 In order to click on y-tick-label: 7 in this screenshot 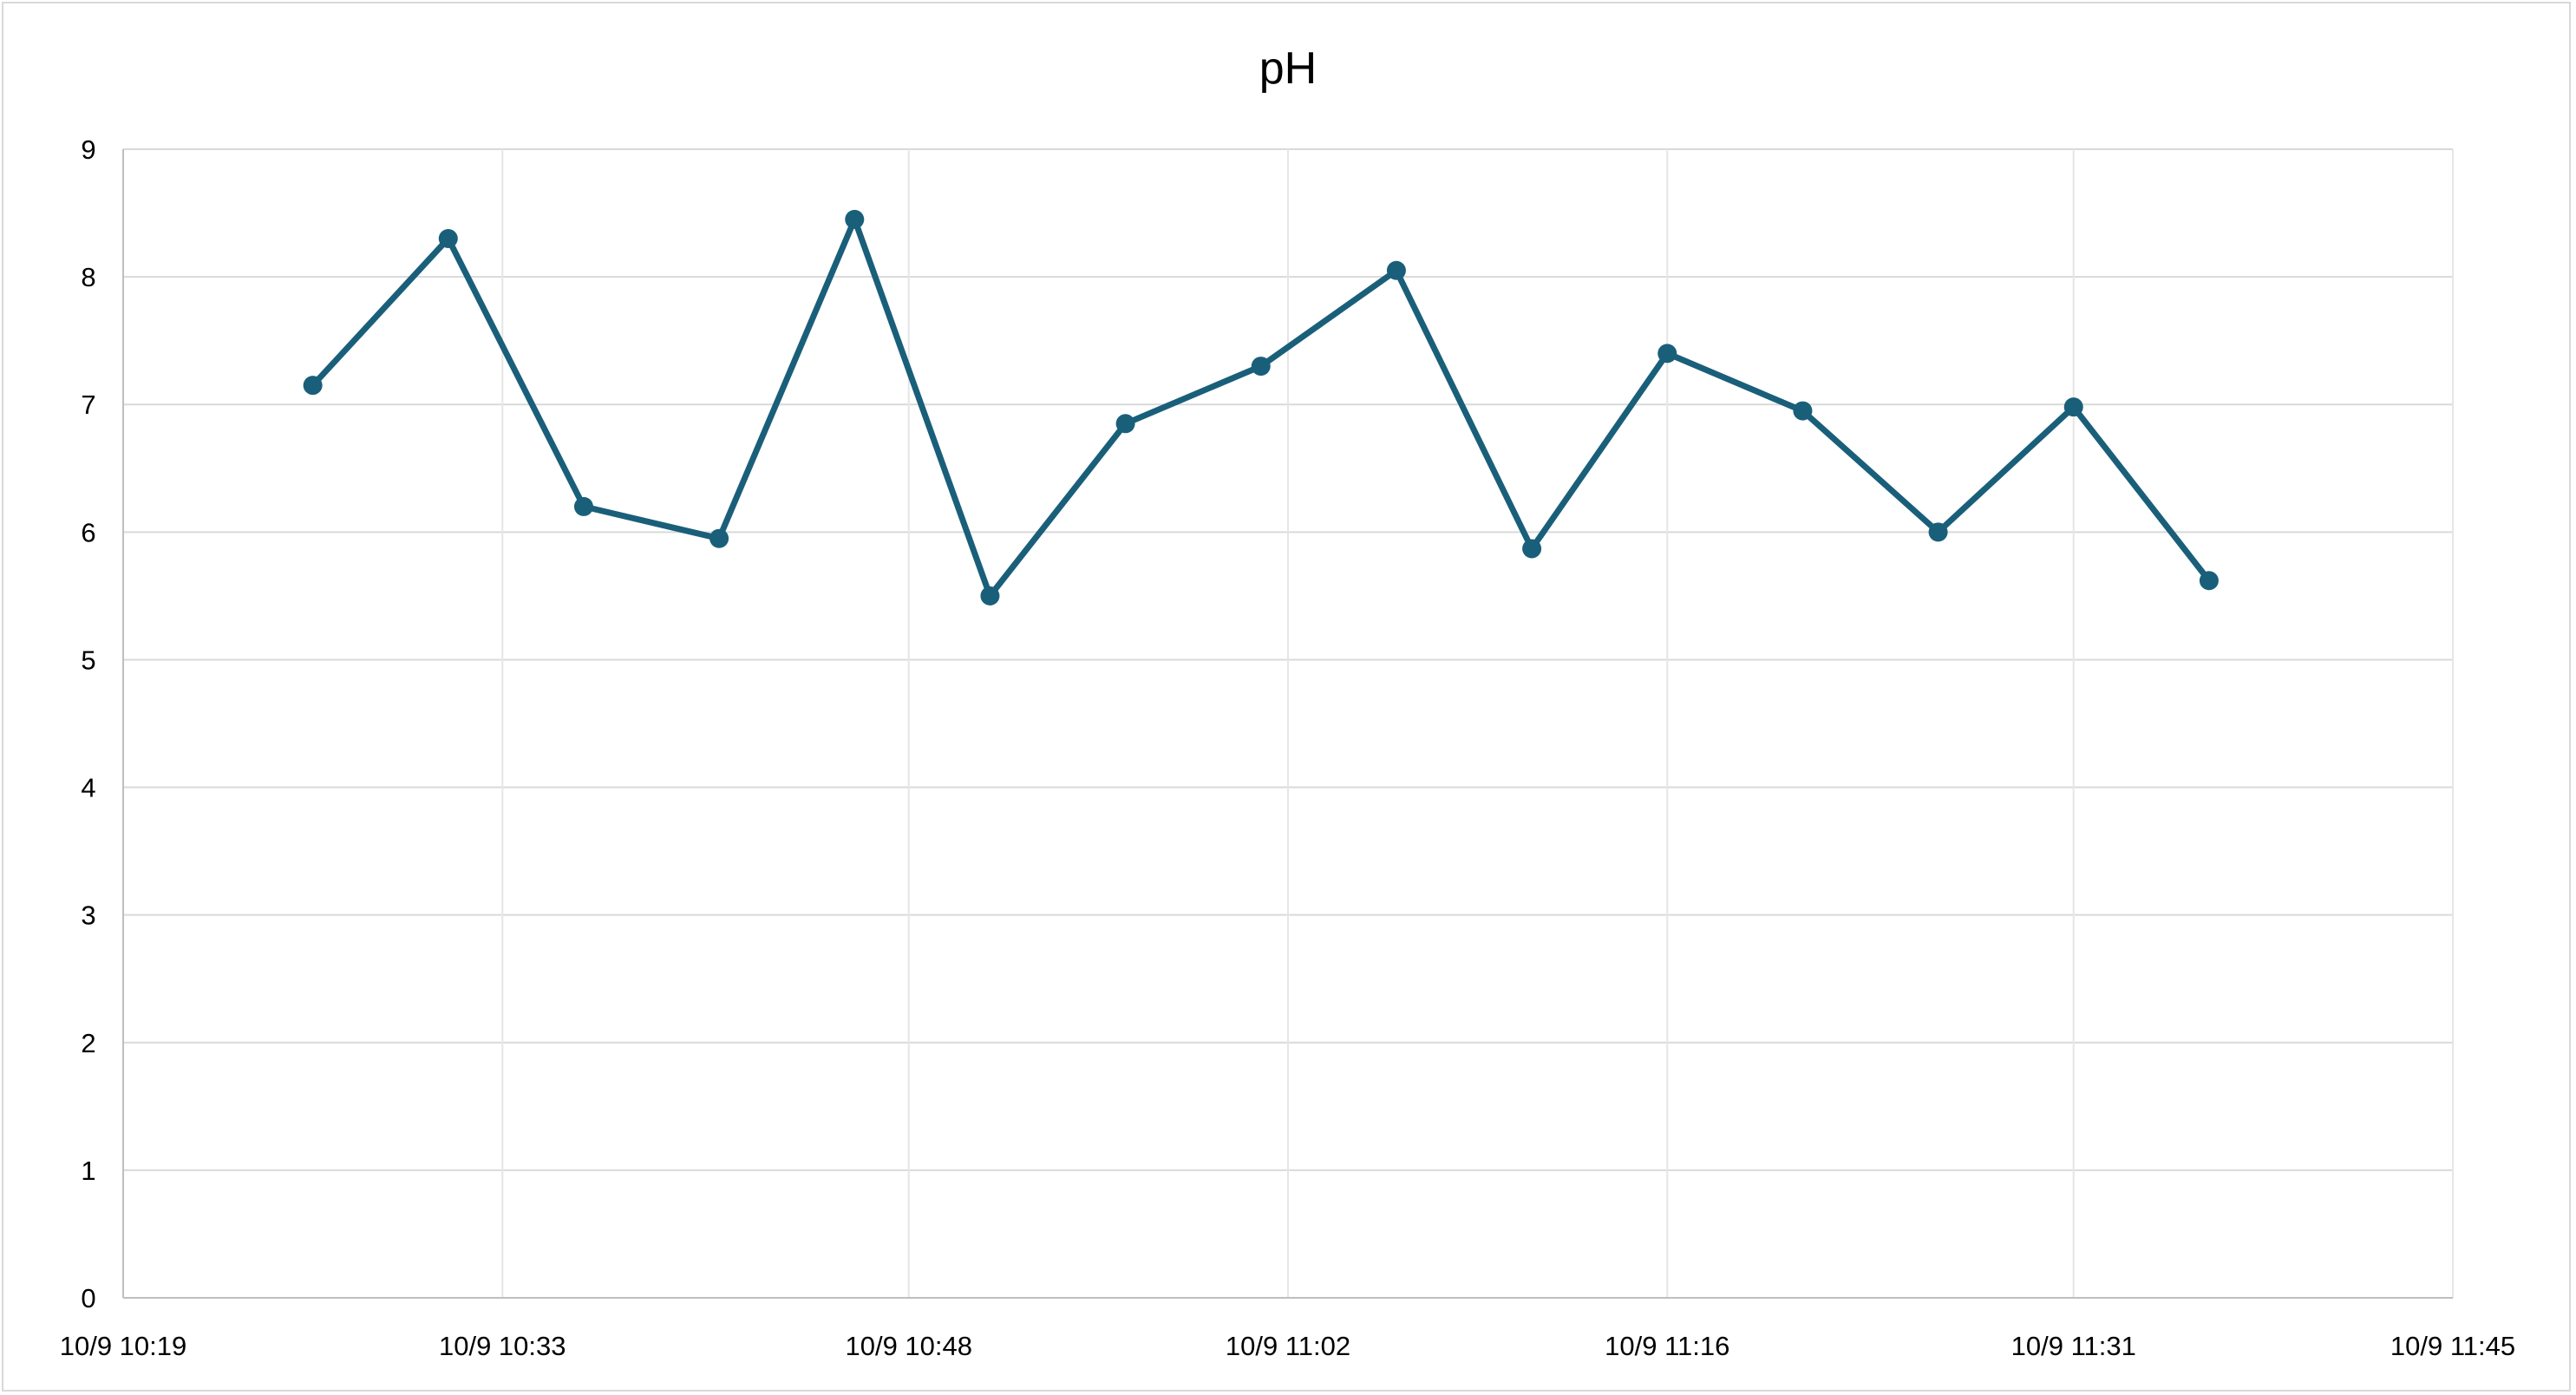, I will do `click(88, 405)`.